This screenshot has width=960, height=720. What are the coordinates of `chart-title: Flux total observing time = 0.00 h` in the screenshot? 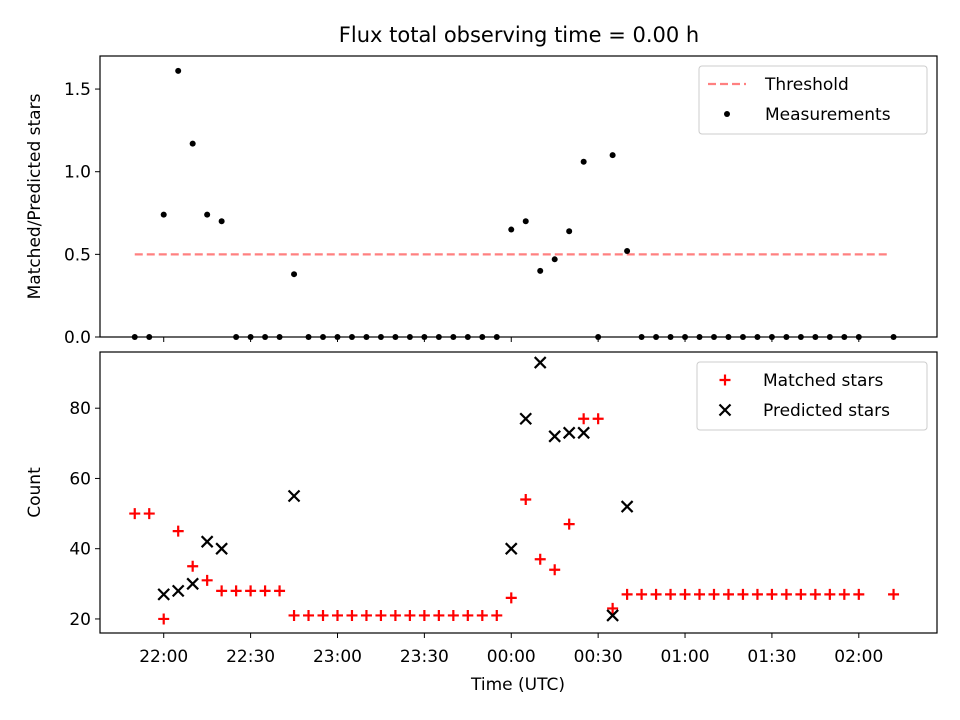 It's located at (519, 35).